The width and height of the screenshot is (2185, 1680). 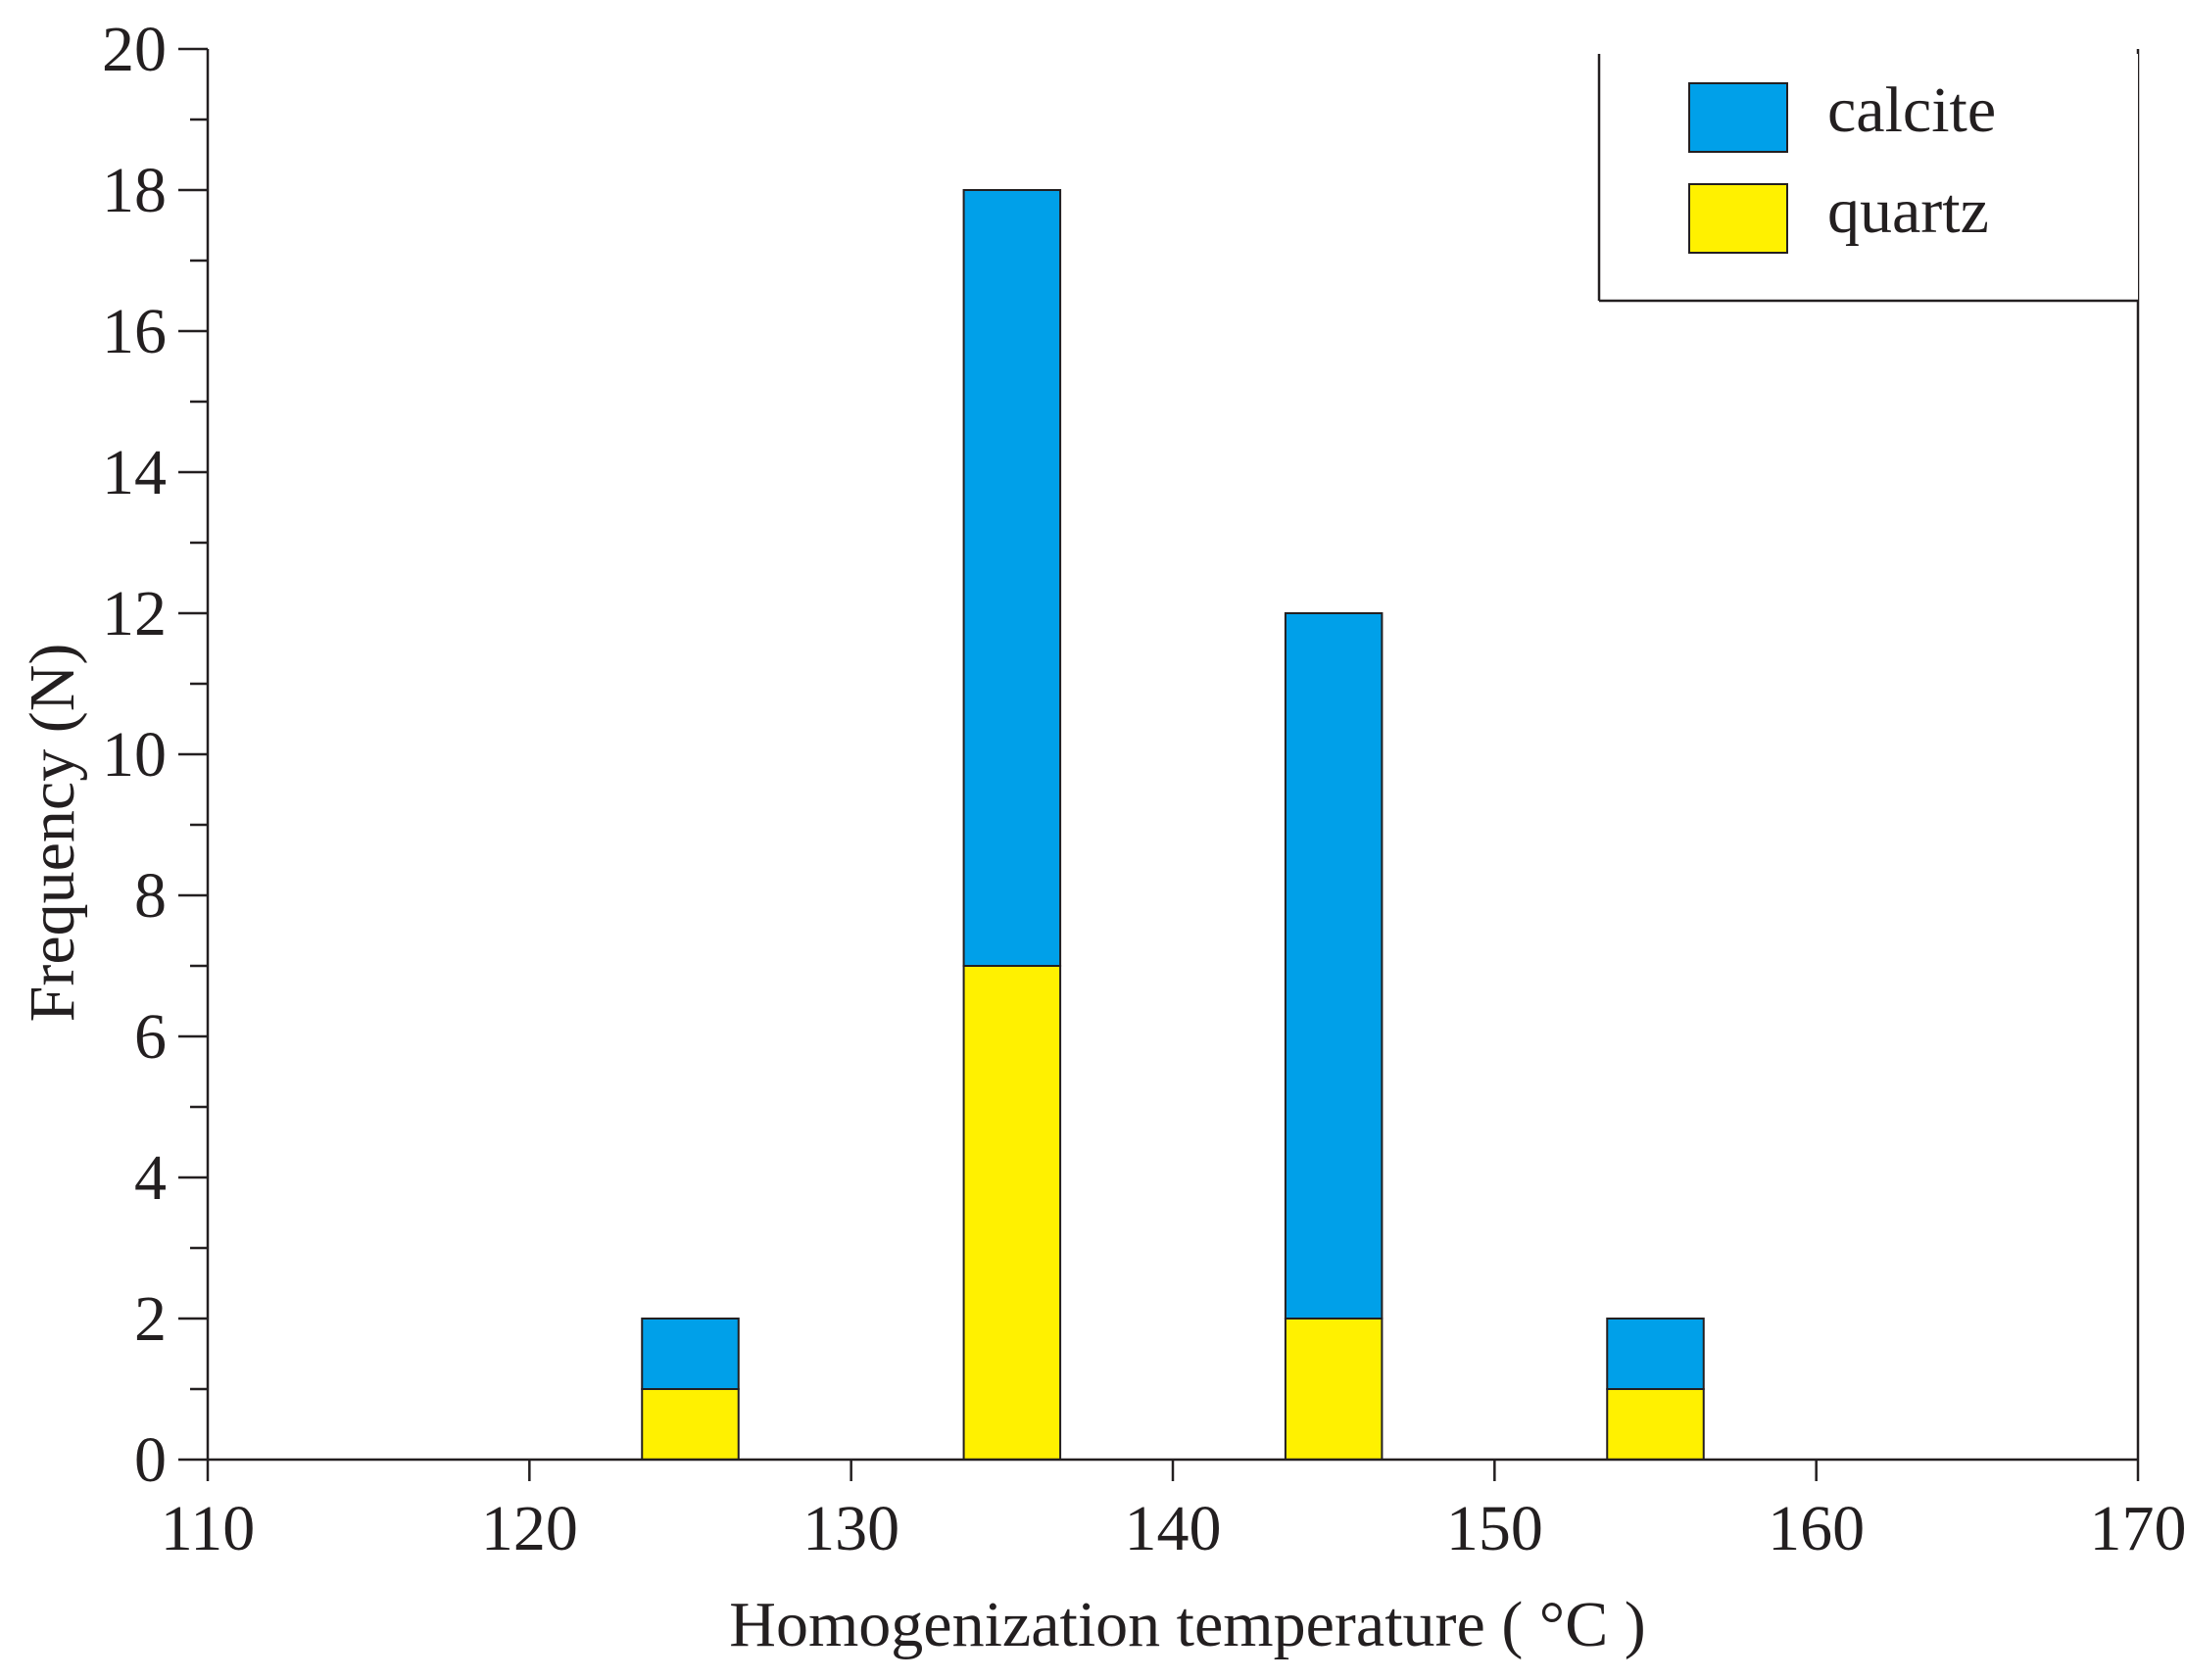 I want to click on y-tick-label-20: 20, so click(x=135, y=49).